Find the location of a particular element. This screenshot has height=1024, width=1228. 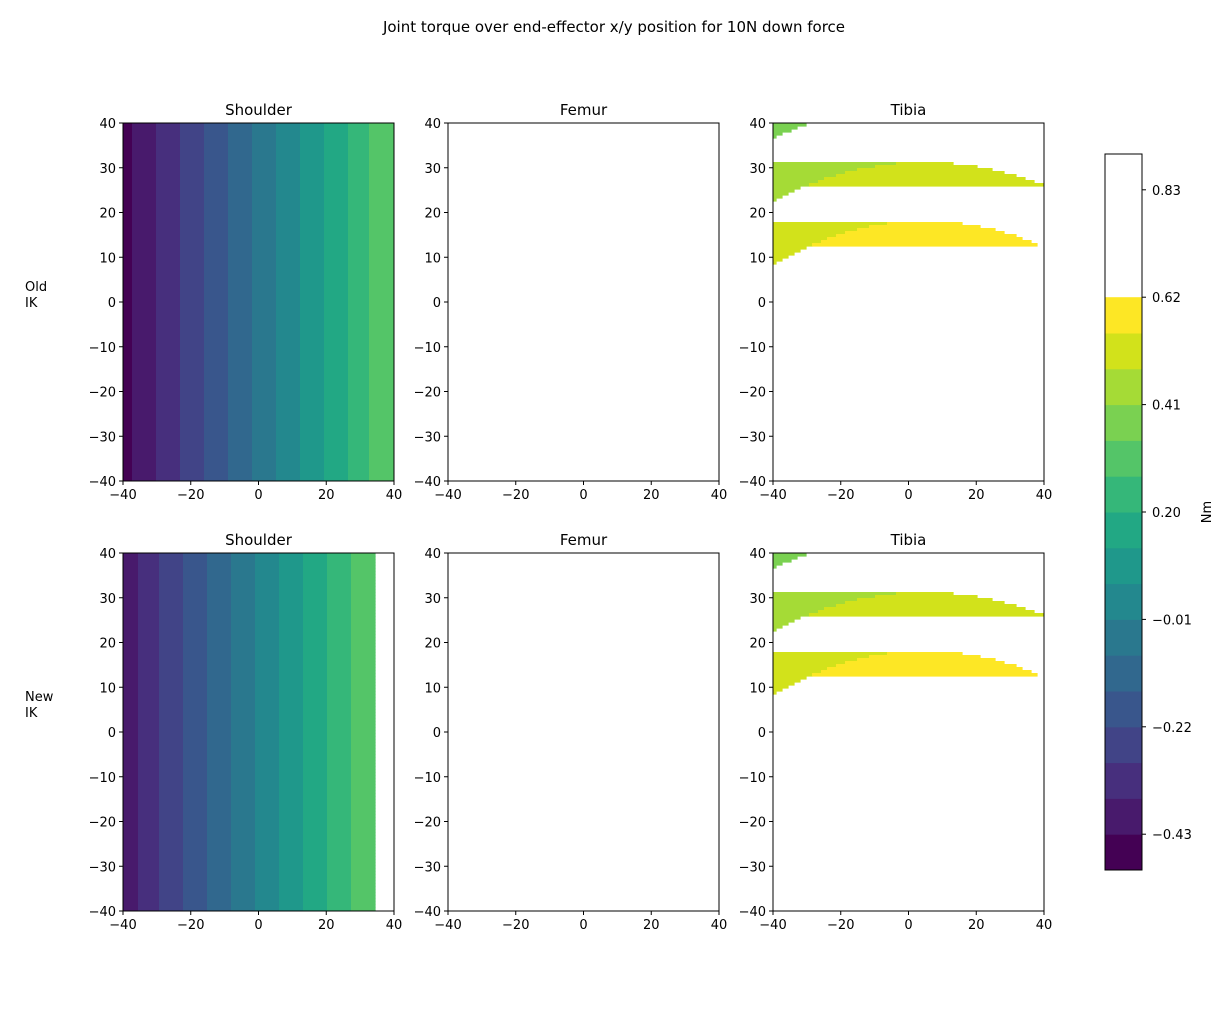

x-tick-label: 40 is located at coordinates (719, 495).